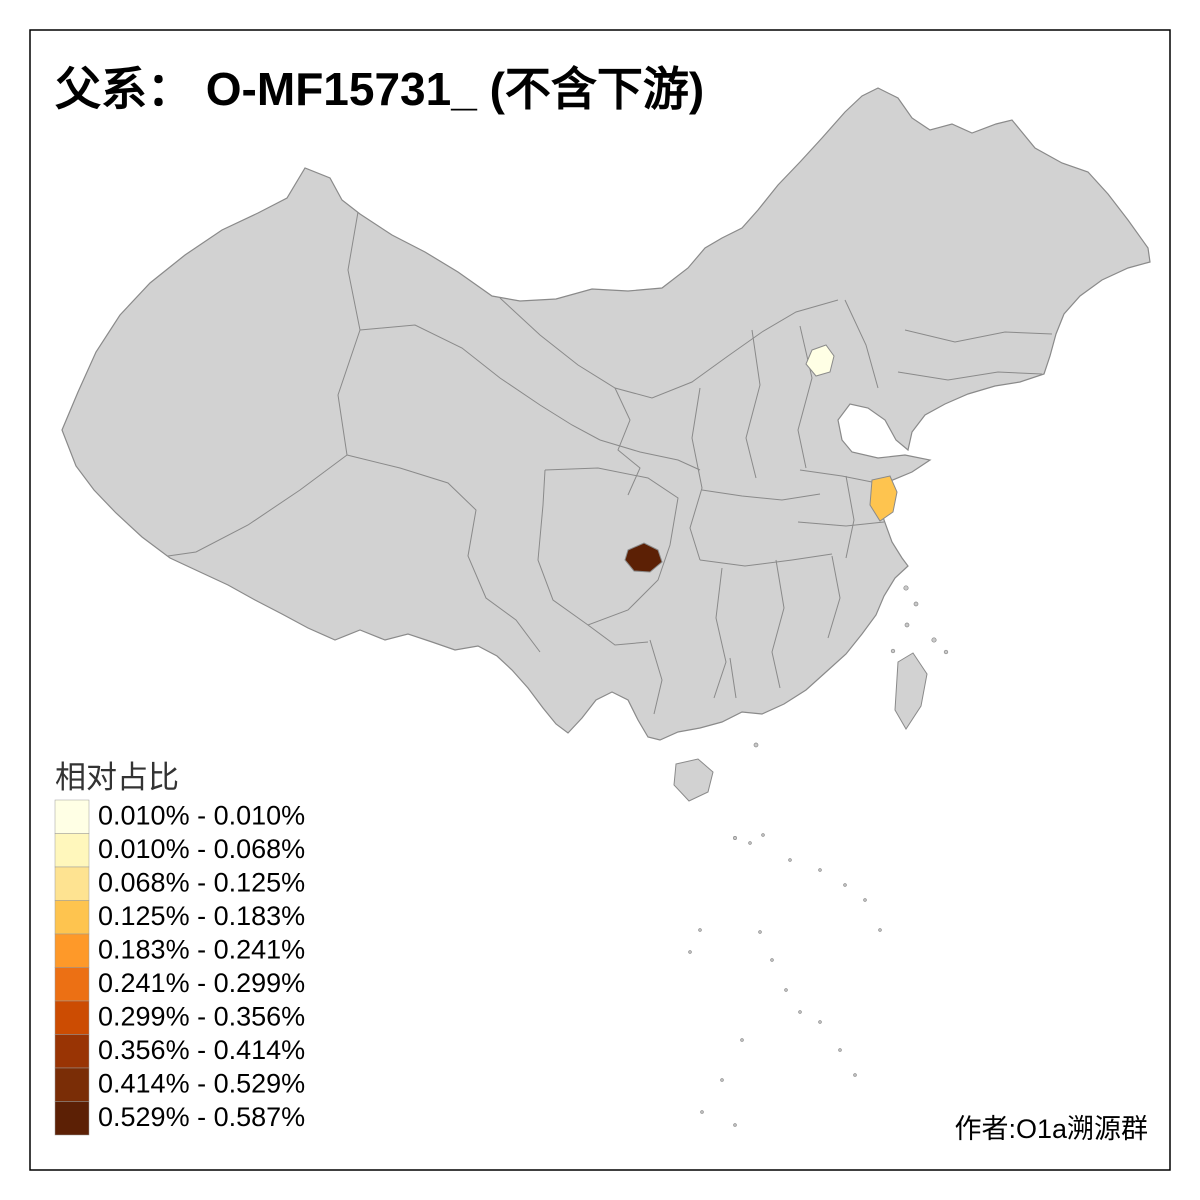 This screenshot has height=1200, width=1200. Describe the element at coordinates (201, 816) in the screenshot. I see `legend-label: 0.010% - 0.010%` at that location.